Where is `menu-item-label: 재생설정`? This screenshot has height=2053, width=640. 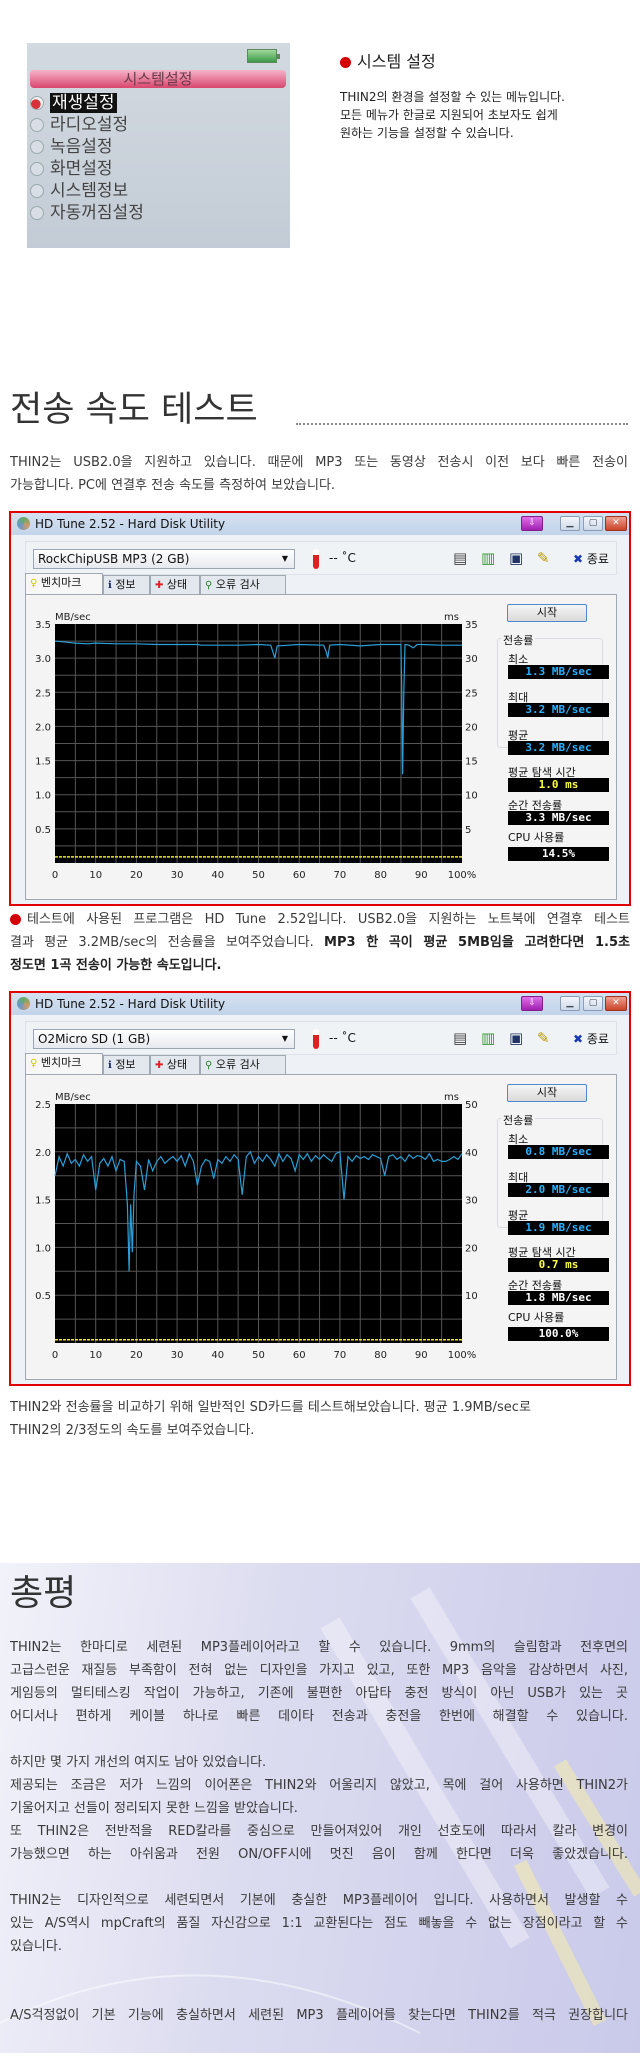
menu-item-label: 재생설정 is located at coordinates (83, 103).